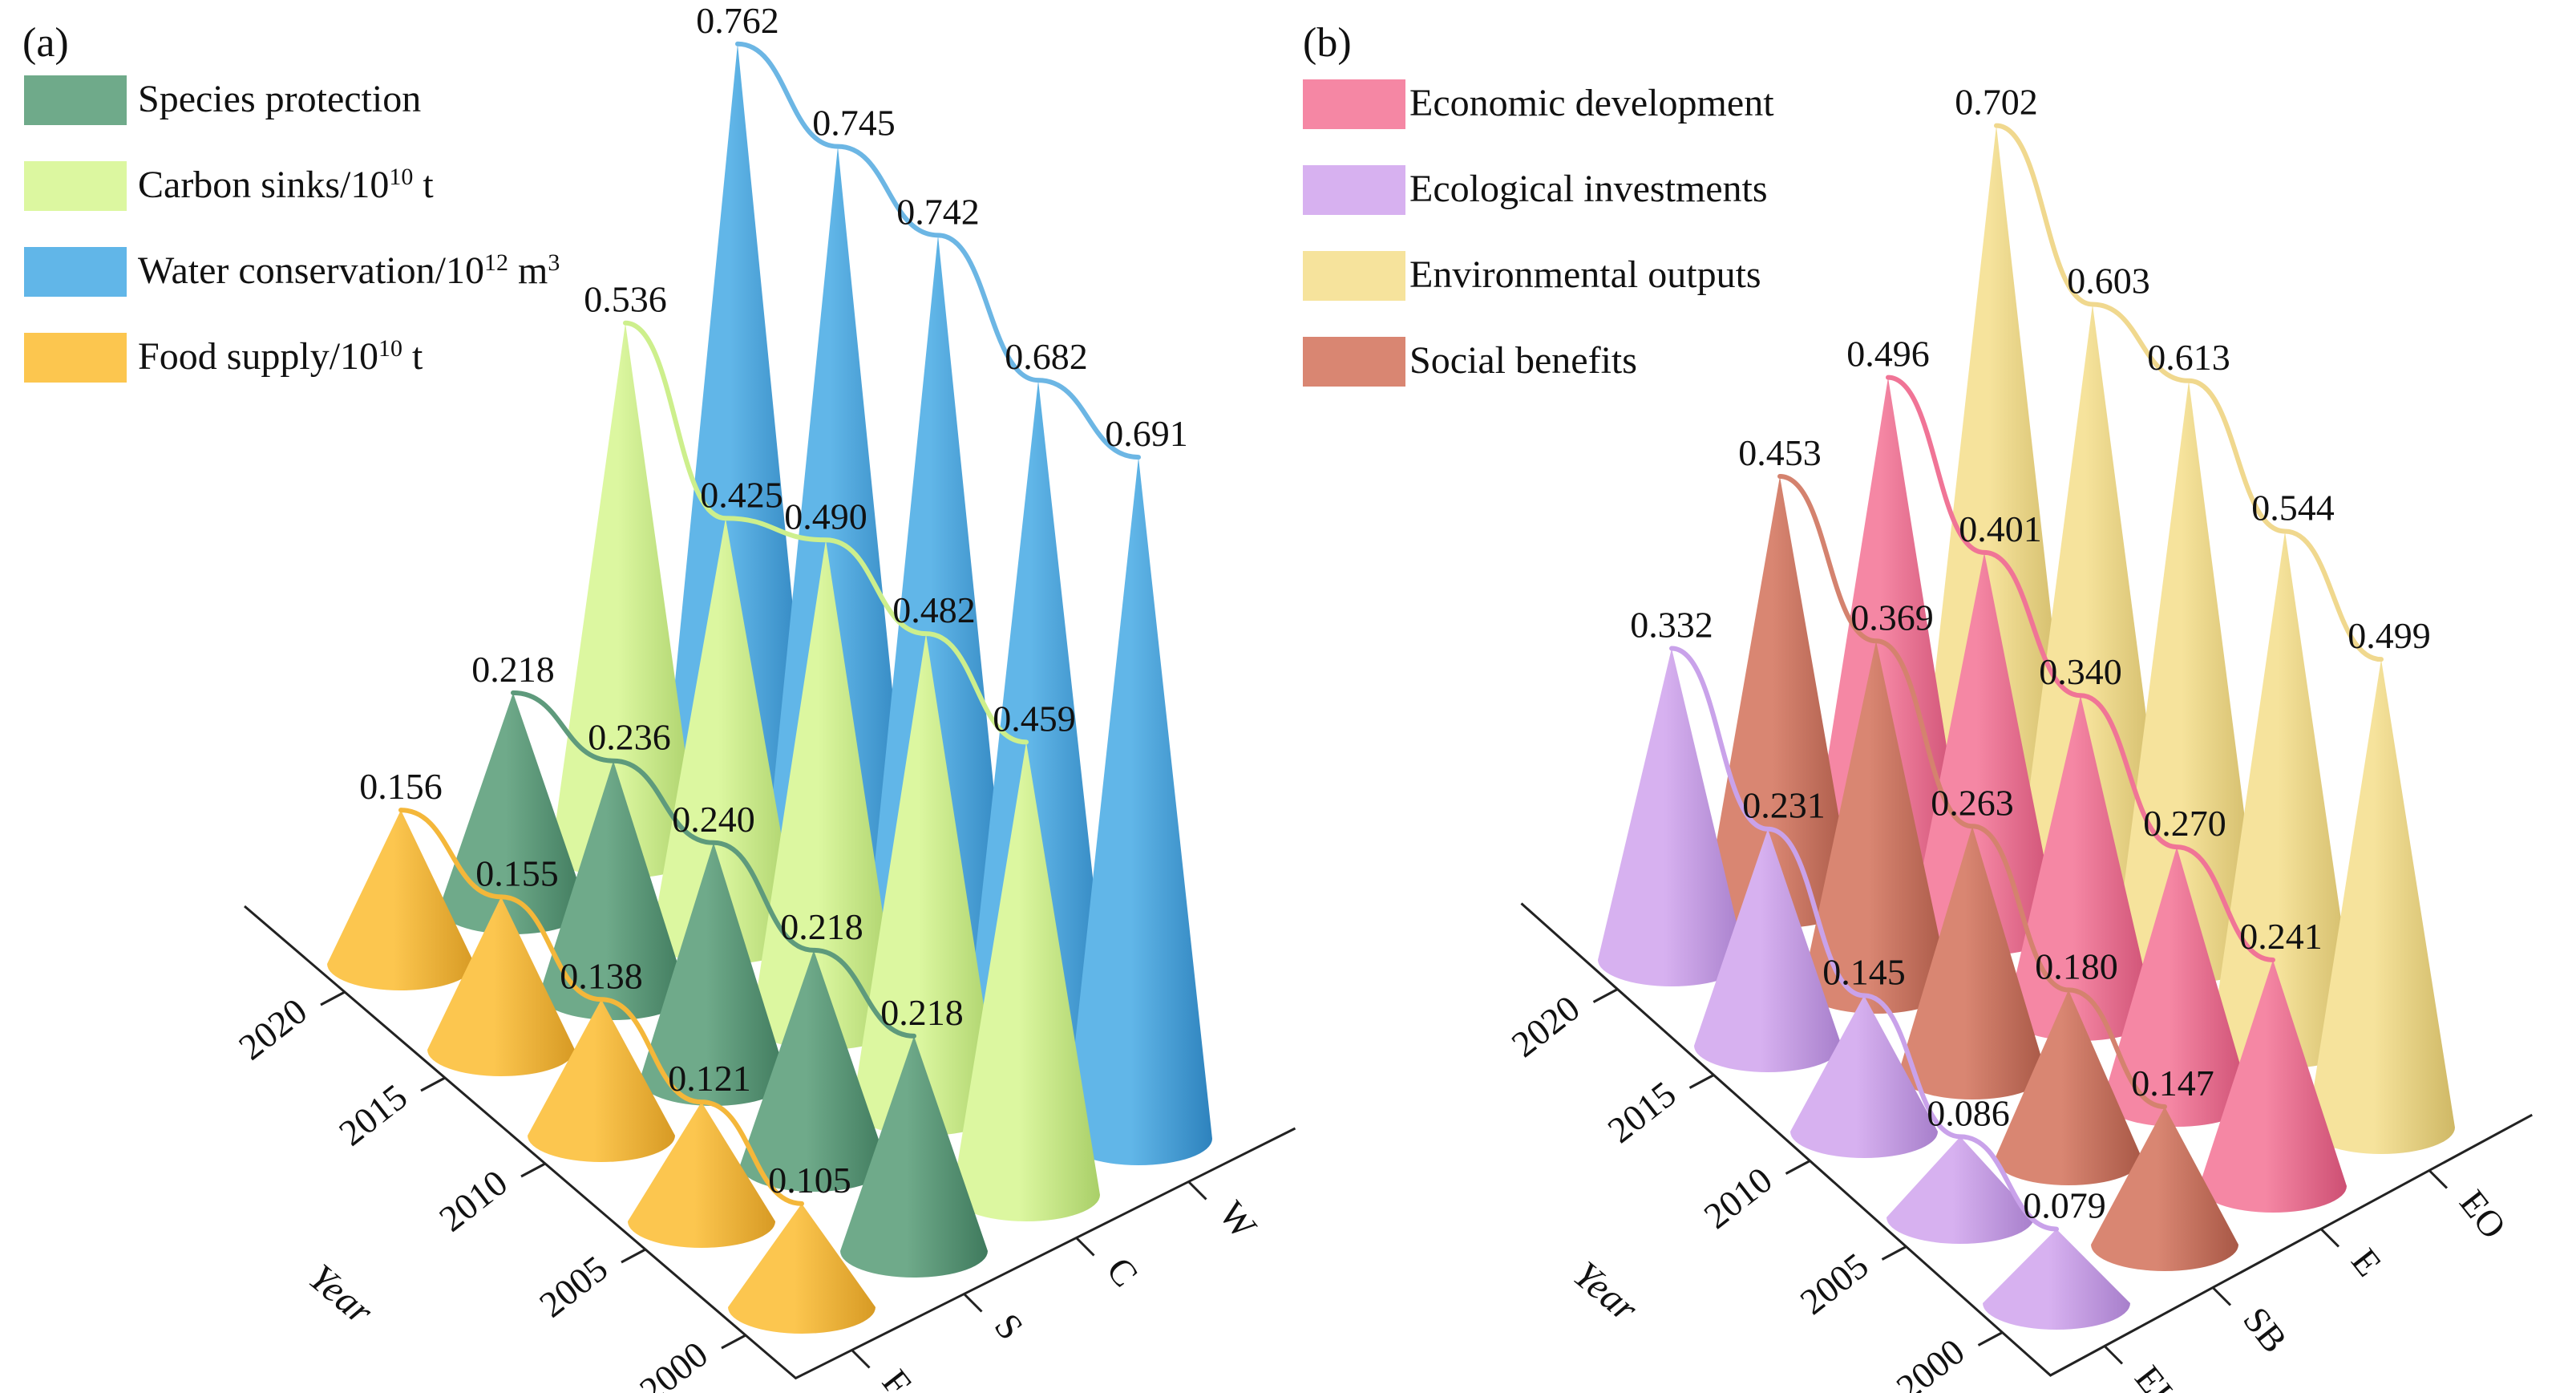 The image size is (2576, 1393). Describe the element at coordinates (741, 494) in the screenshot. I see `value-label: 0.425` at that location.